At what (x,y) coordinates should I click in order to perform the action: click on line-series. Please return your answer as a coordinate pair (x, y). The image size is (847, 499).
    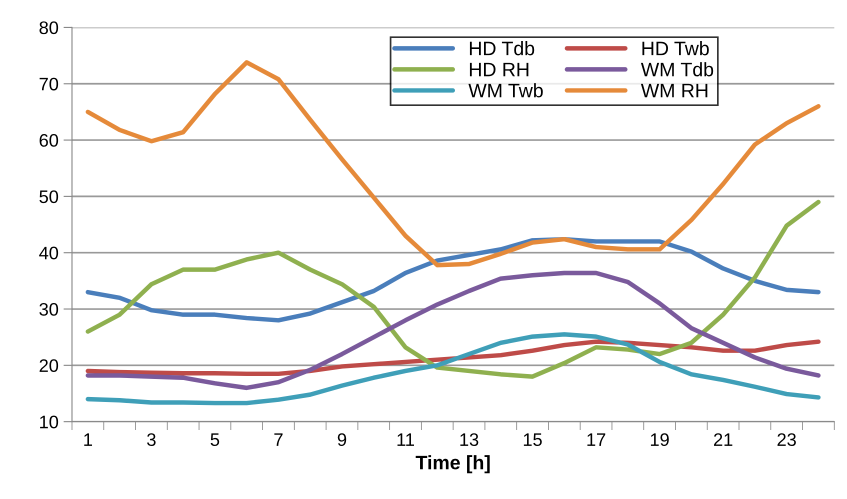
    Looking at the image, I should click on (453, 369).